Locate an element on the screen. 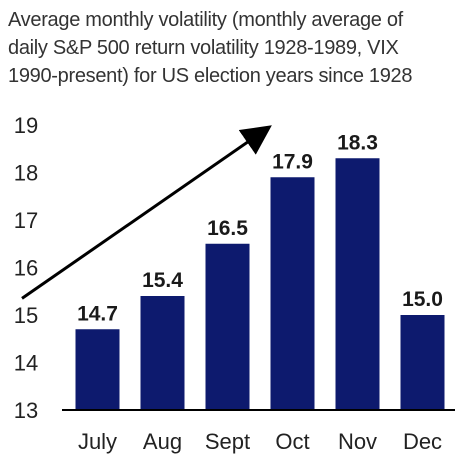 The height and width of the screenshot is (468, 472). x-category-label: Nov is located at coordinates (357, 441).